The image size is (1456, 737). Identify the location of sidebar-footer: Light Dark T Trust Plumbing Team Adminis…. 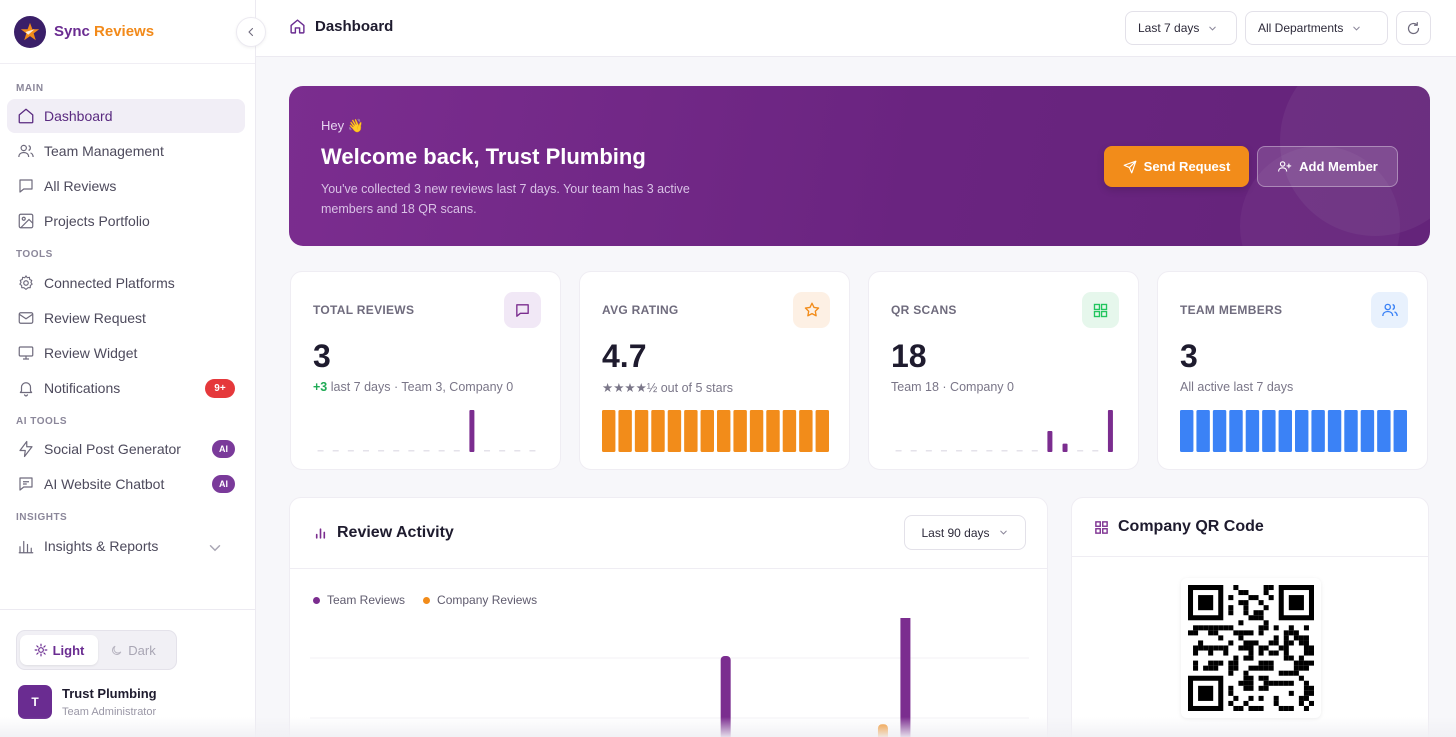
(128, 673).